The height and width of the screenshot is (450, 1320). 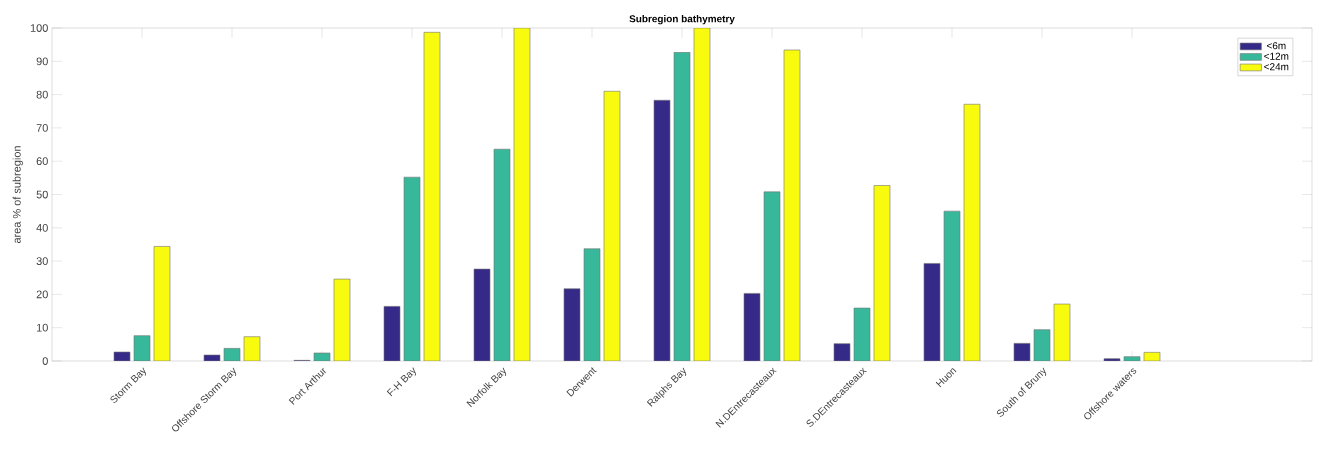 I want to click on y-tick-label: 60, so click(x=42, y=161).